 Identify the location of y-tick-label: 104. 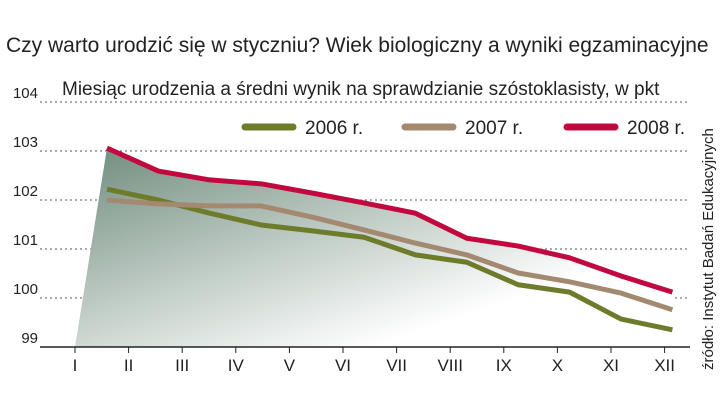
(25, 93).